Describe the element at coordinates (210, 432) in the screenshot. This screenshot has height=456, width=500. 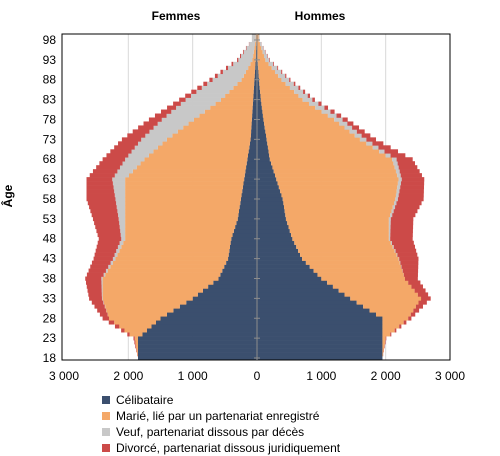
I see `legend-label: Veuf, partenariat dissous par décès` at that location.